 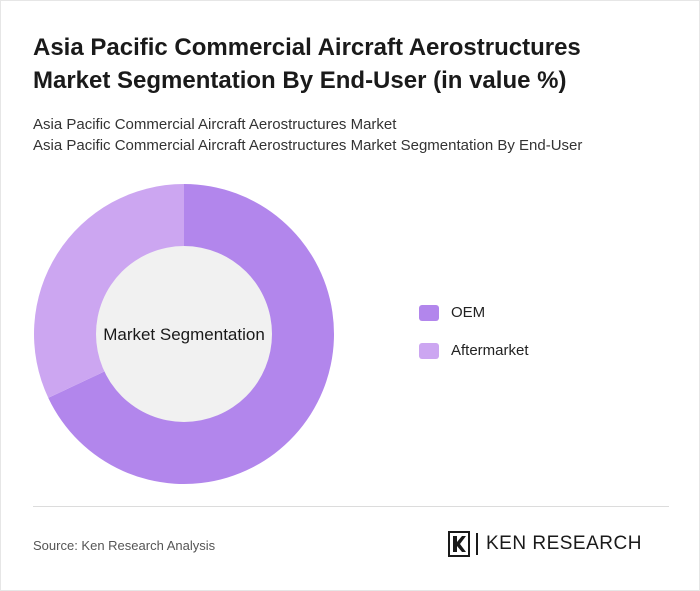 What do you see at coordinates (477, 544) in the screenshot?
I see `logo-separator` at bounding box center [477, 544].